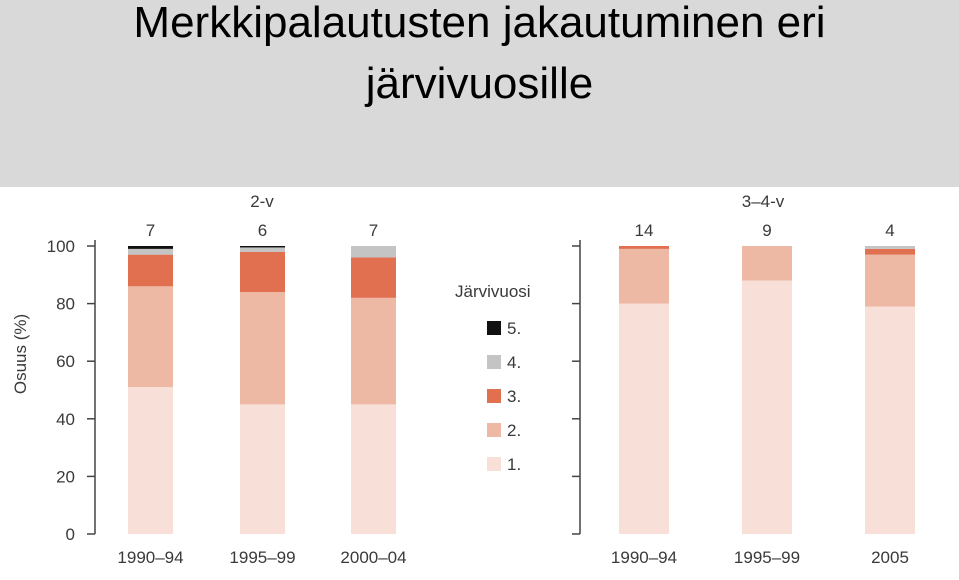 The image size is (959, 580). I want to click on legend-label: 4., so click(514, 362).